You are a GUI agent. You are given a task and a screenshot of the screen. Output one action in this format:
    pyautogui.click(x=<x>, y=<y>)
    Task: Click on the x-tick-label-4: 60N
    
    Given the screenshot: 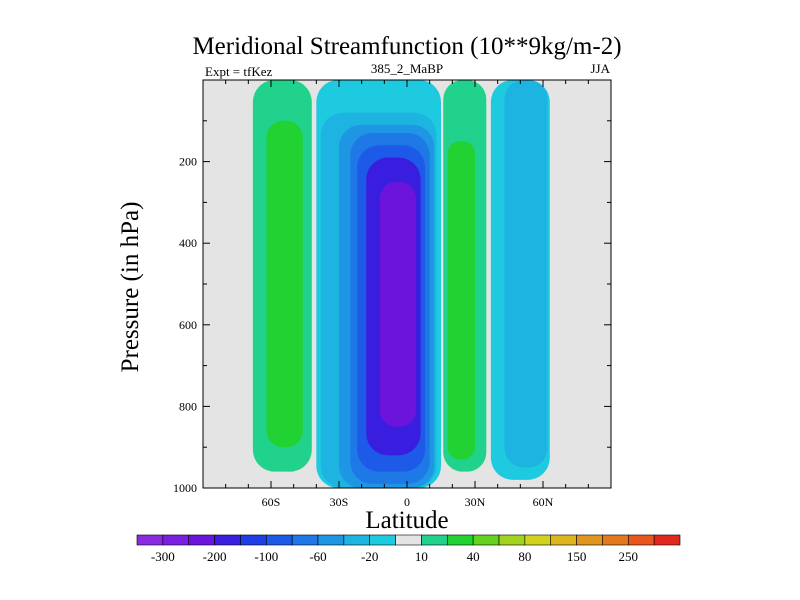 What is the action you would take?
    pyautogui.click(x=543, y=502)
    